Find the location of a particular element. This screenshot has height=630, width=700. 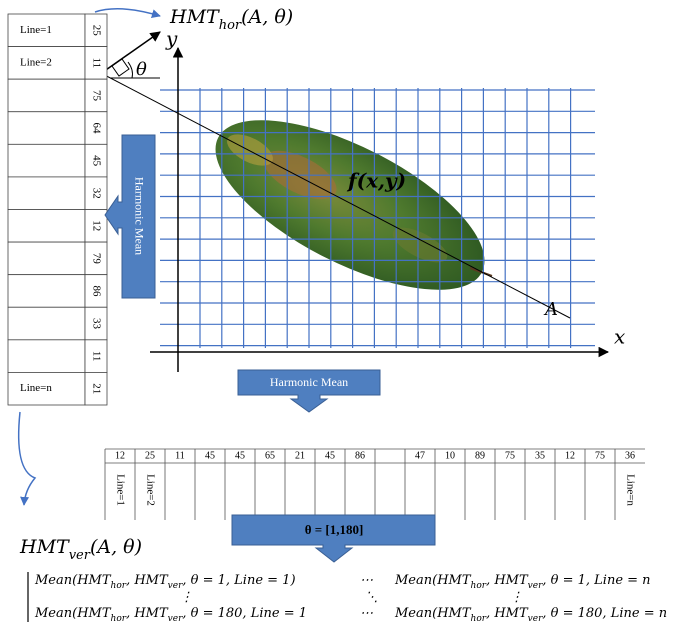

hmt-ver-label: HMTver(A, θ) is located at coordinates (80, 549).